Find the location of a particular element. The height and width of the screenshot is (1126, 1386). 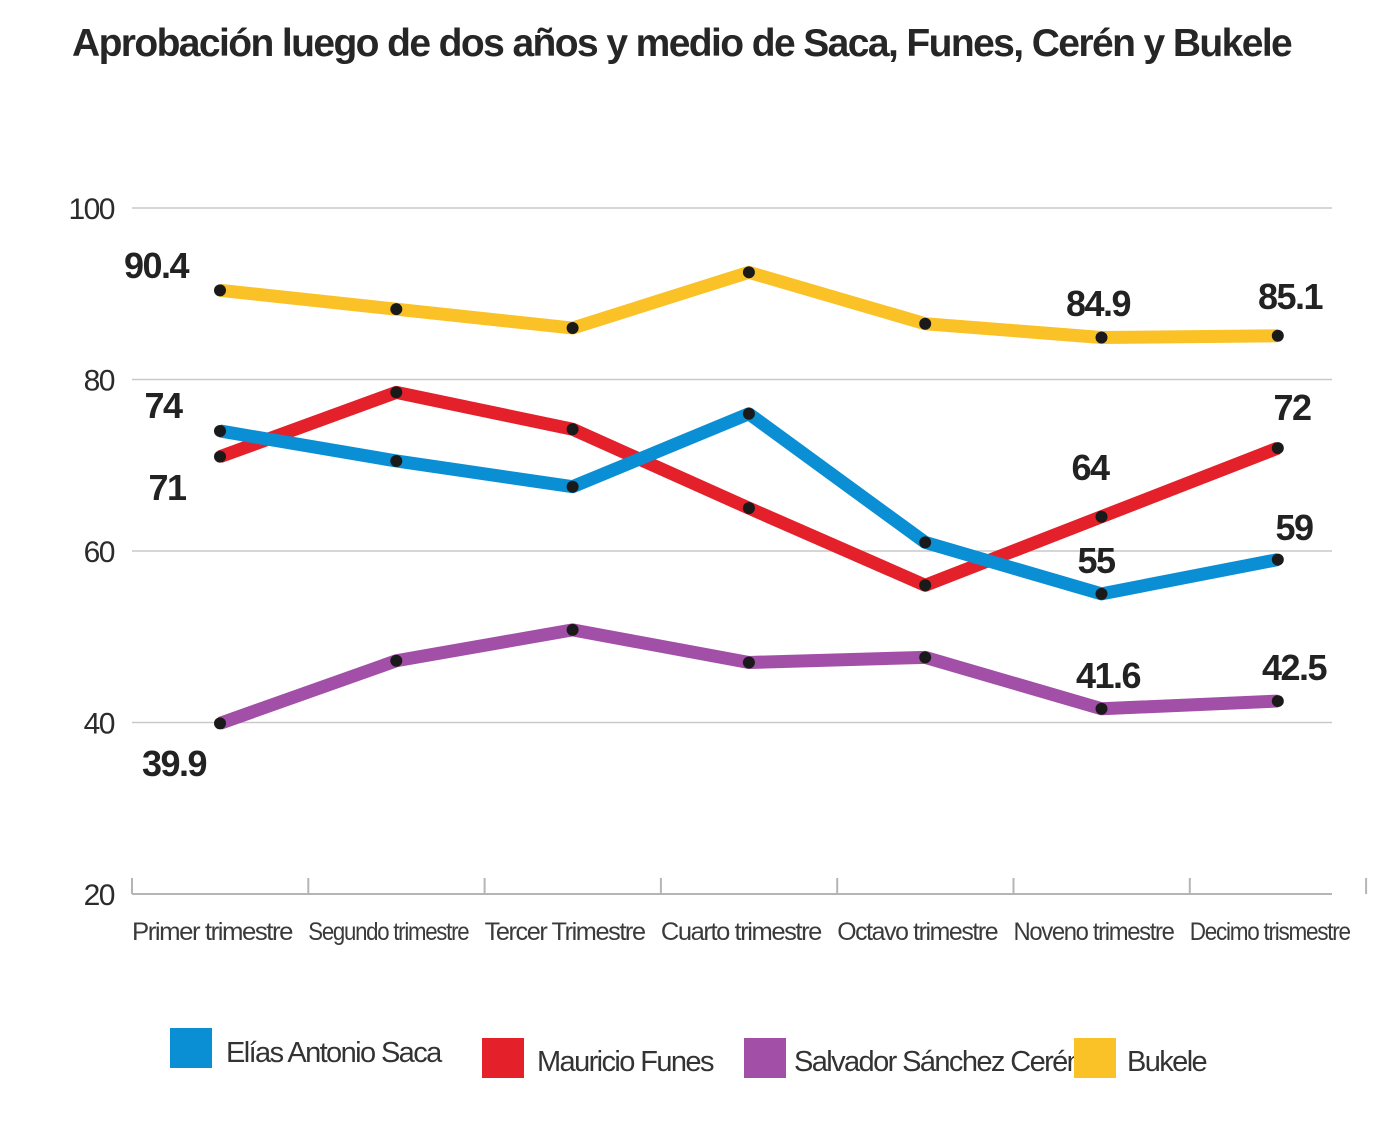

y-tick-label: 100 is located at coordinates (91, 209).